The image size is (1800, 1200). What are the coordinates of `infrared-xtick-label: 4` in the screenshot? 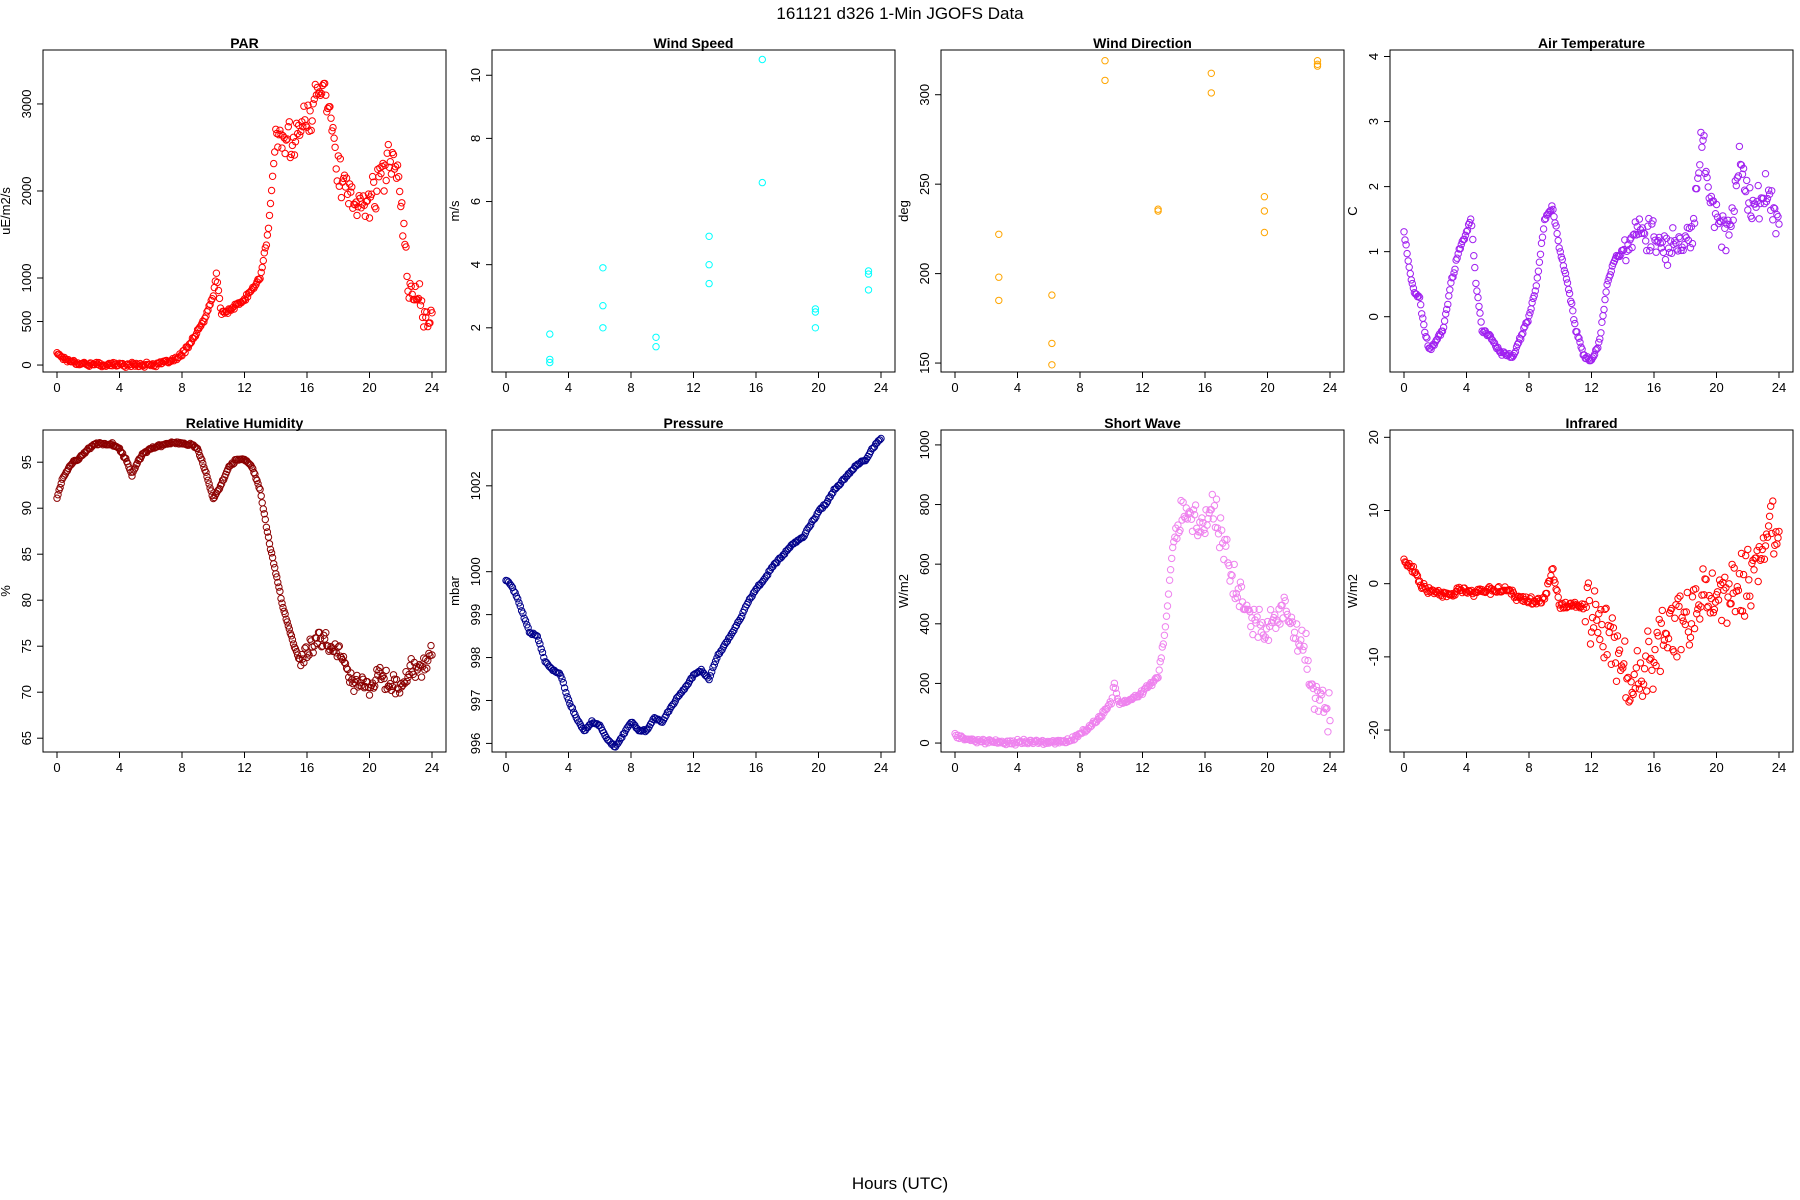 It's located at (1466, 767).